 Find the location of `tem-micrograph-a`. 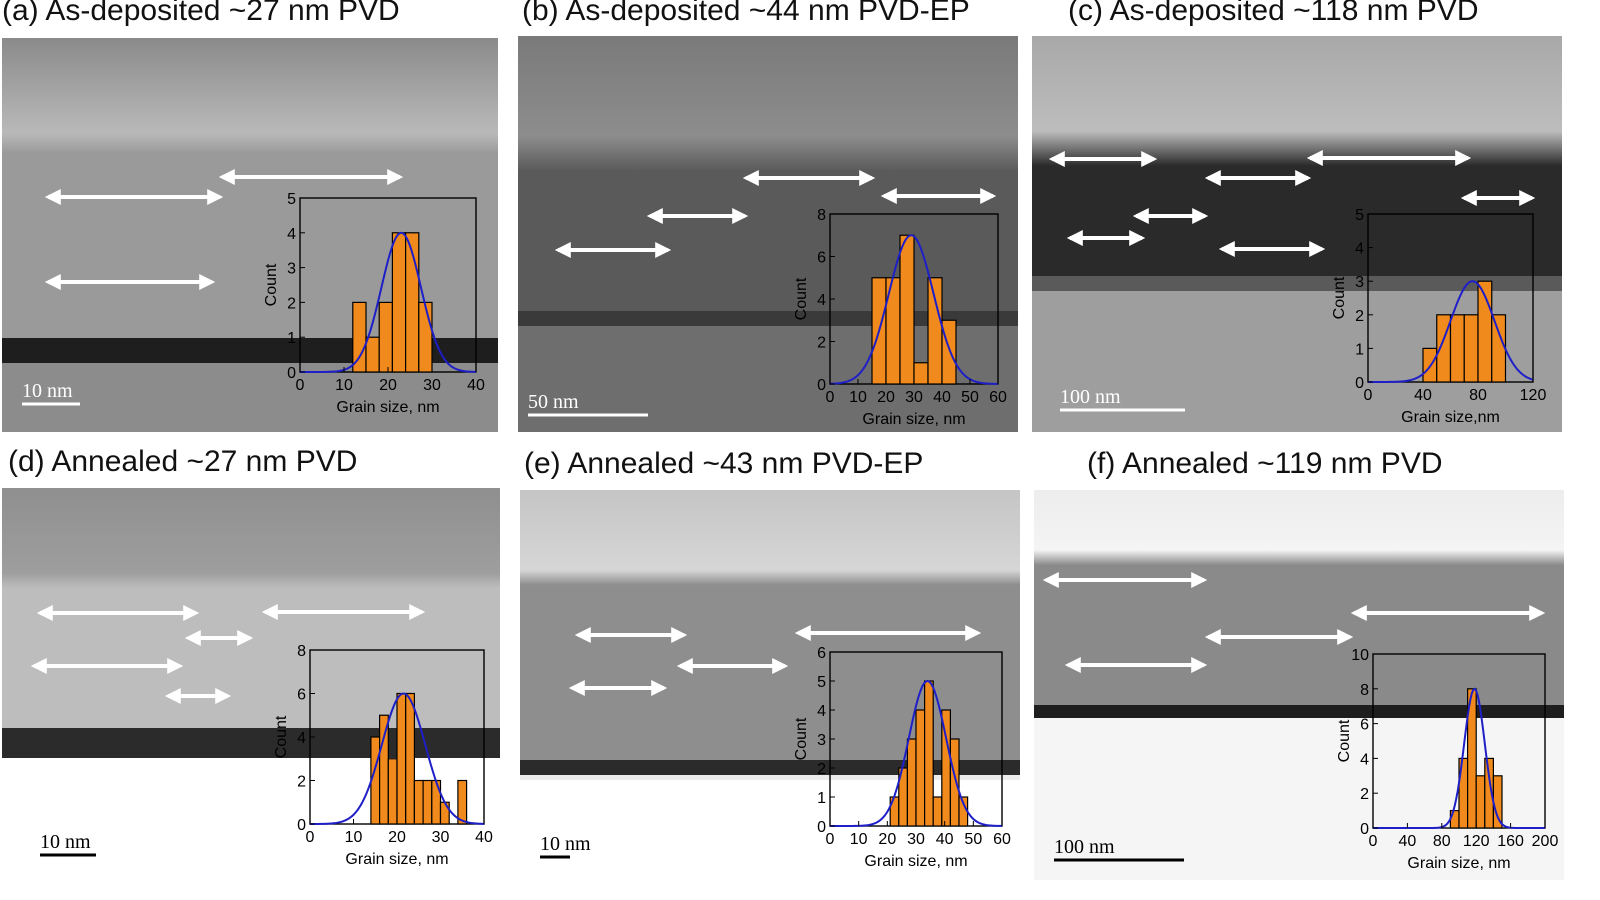

tem-micrograph-a is located at coordinates (250, 235).